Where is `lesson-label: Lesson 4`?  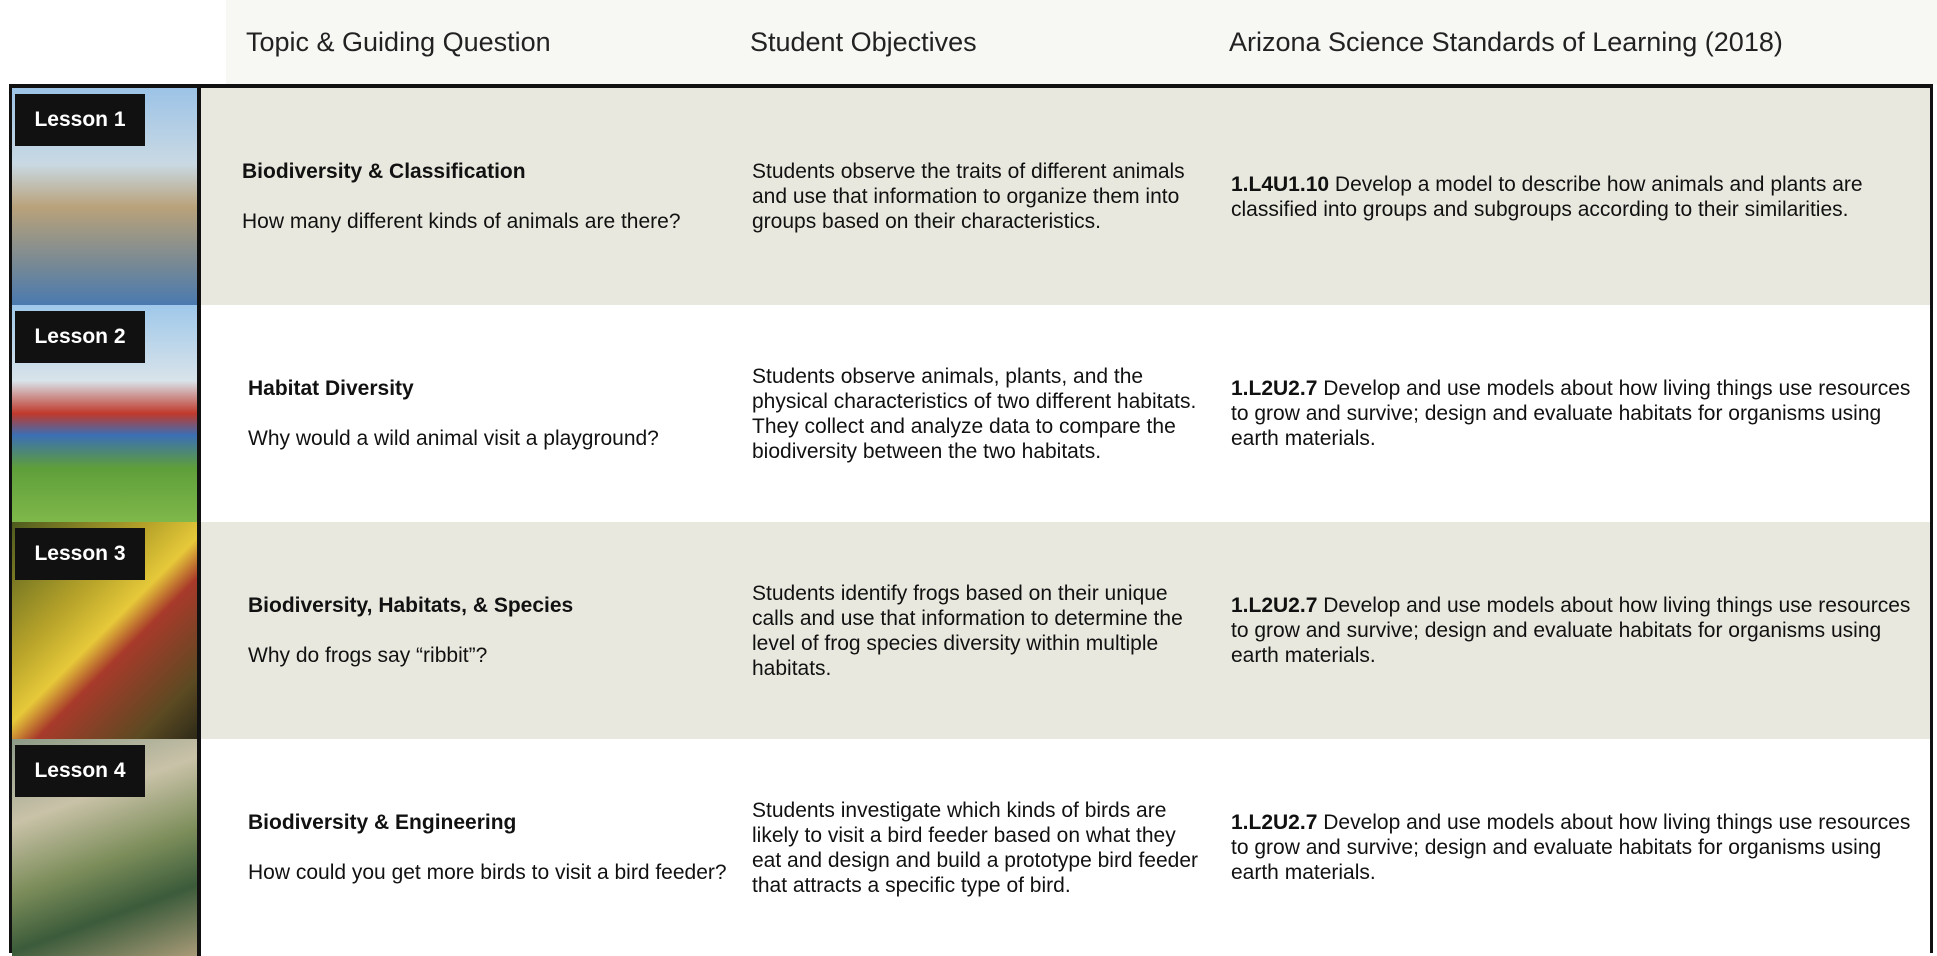
lesson-label: Lesson 4 is located at coordinates (80, 771).